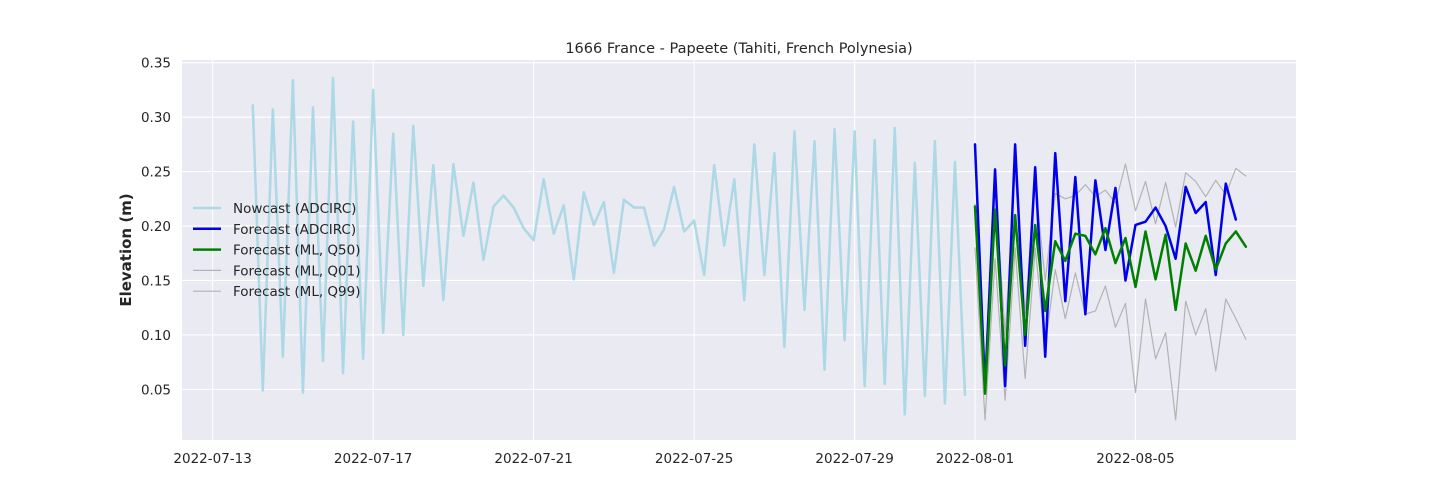 The width and height of the screenshot is (1440, 504). I want to click on legend-label: Forecast (ML, Q01), so click(297, 271).